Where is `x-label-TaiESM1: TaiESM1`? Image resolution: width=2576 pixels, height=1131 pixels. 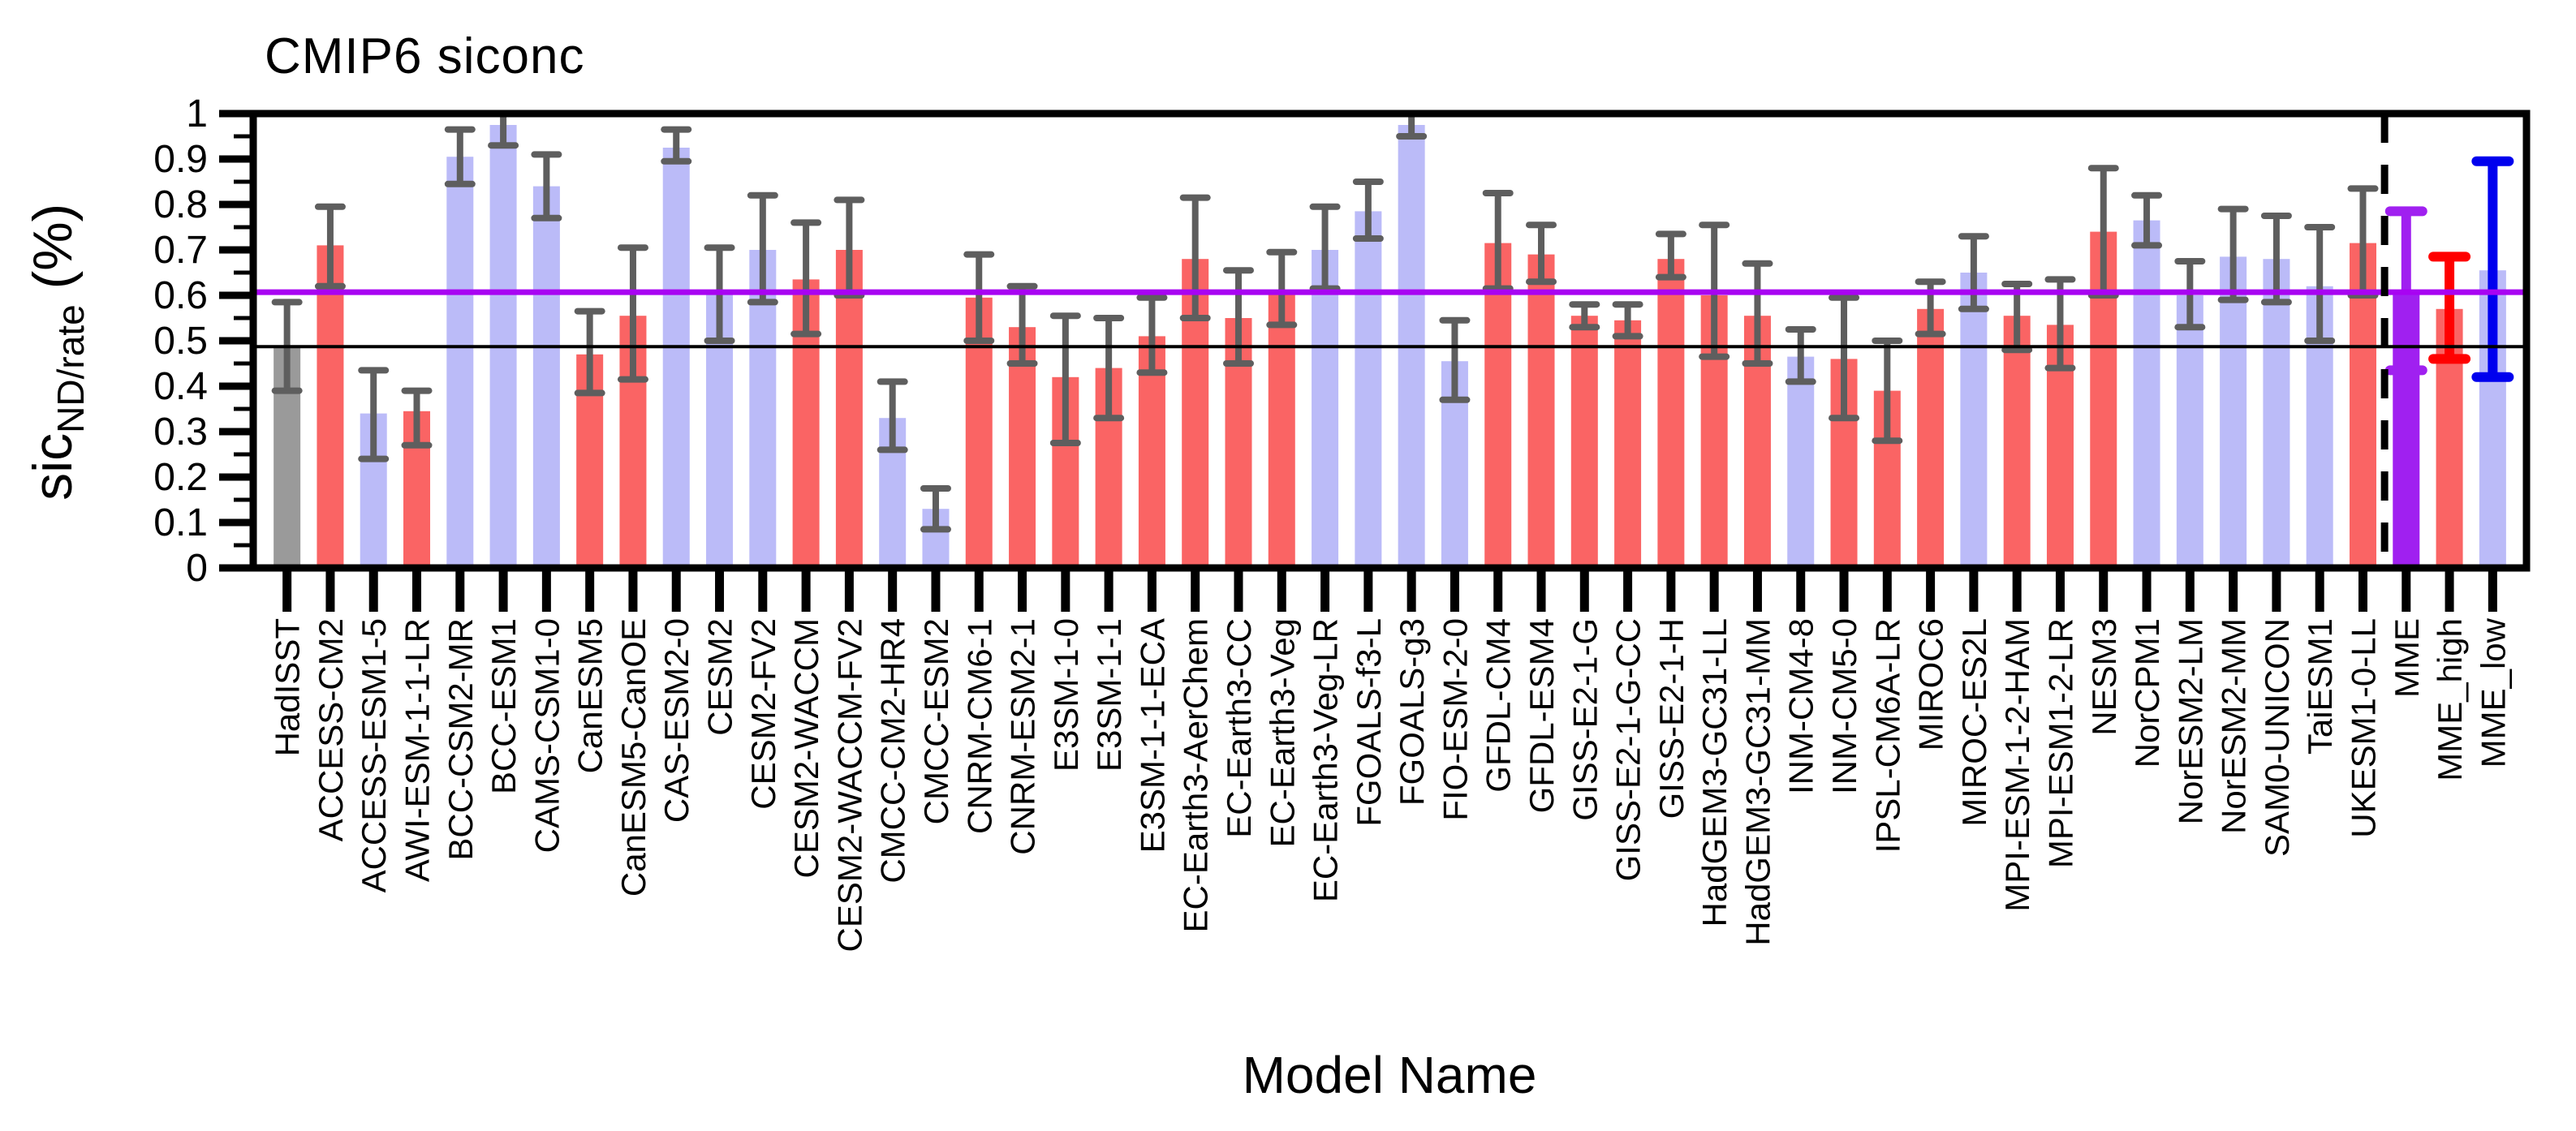
x-label-TaiESM1: TaiESM1 is located at coordinates (2320, 686).